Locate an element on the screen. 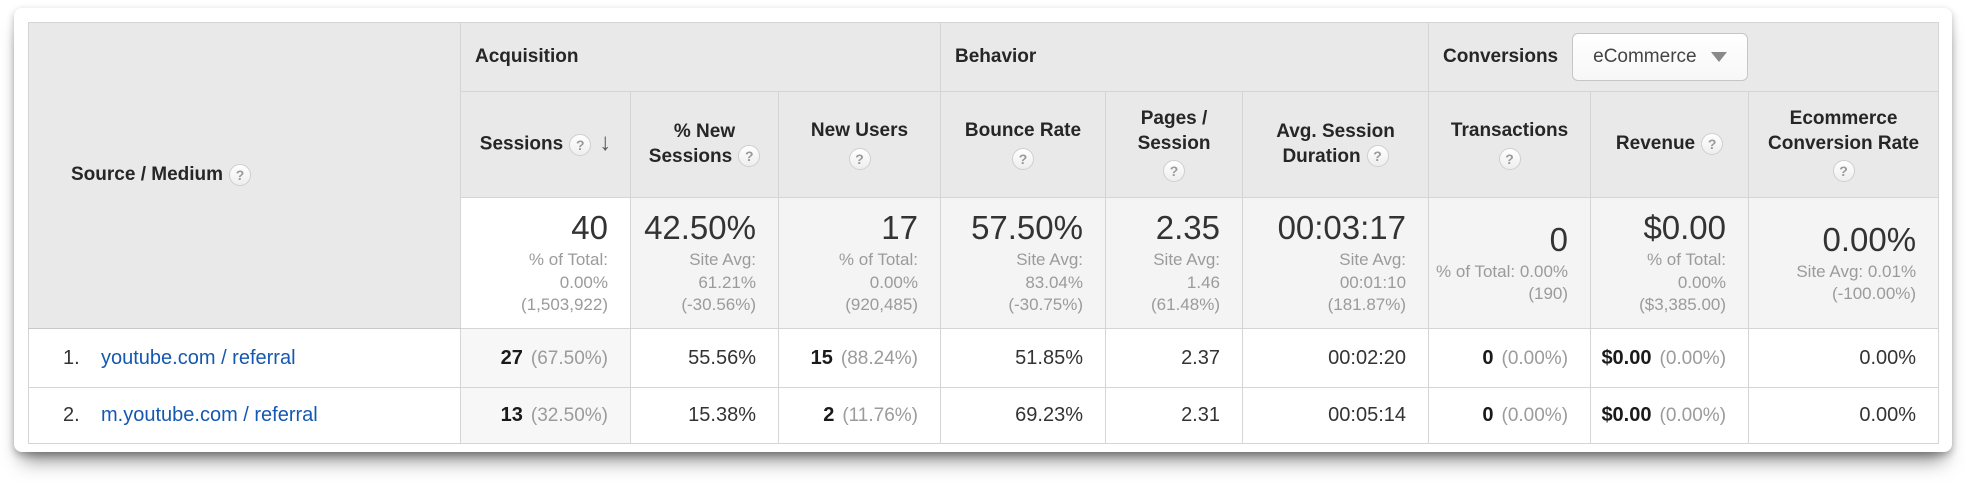 The width and height of the screenshot is (1966, 482). source-medium-cell: 1. youtube.com / referral is located at coordinates (244, 358).